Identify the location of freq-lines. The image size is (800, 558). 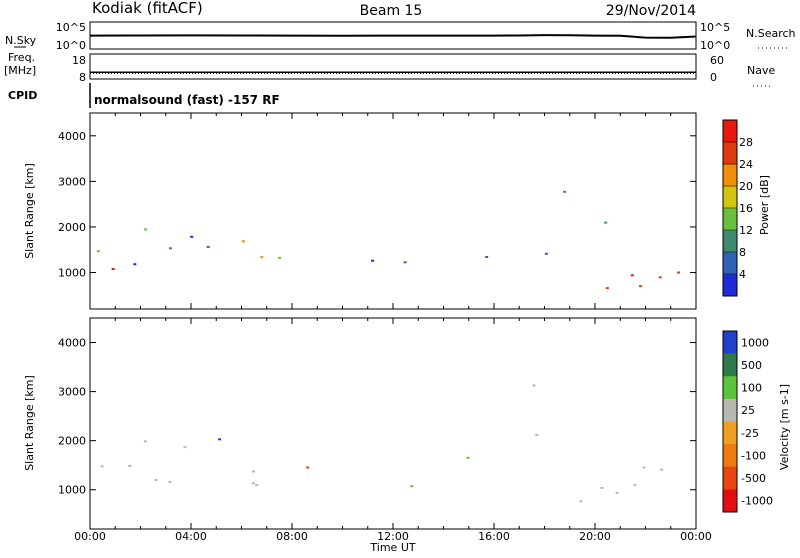
(393, 72).